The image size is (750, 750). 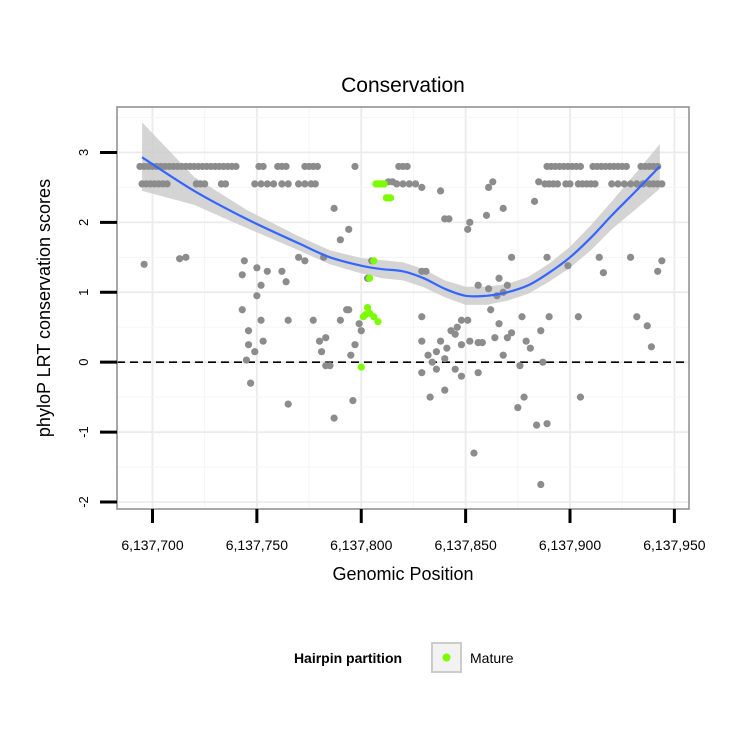 I want to click on x-tick-label-0: 6,137,700, so click(x=152, y=545).